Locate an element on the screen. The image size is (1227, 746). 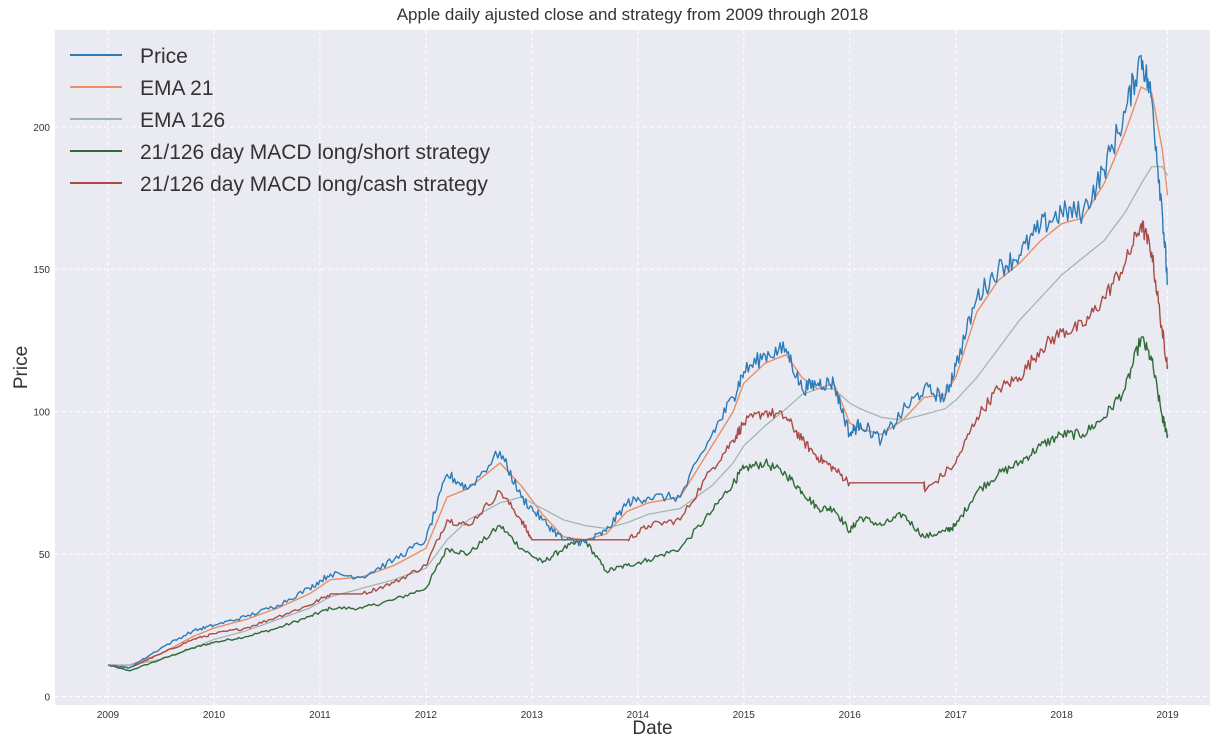
x-tick-label: 2010 is located at coordinates (214, 715).